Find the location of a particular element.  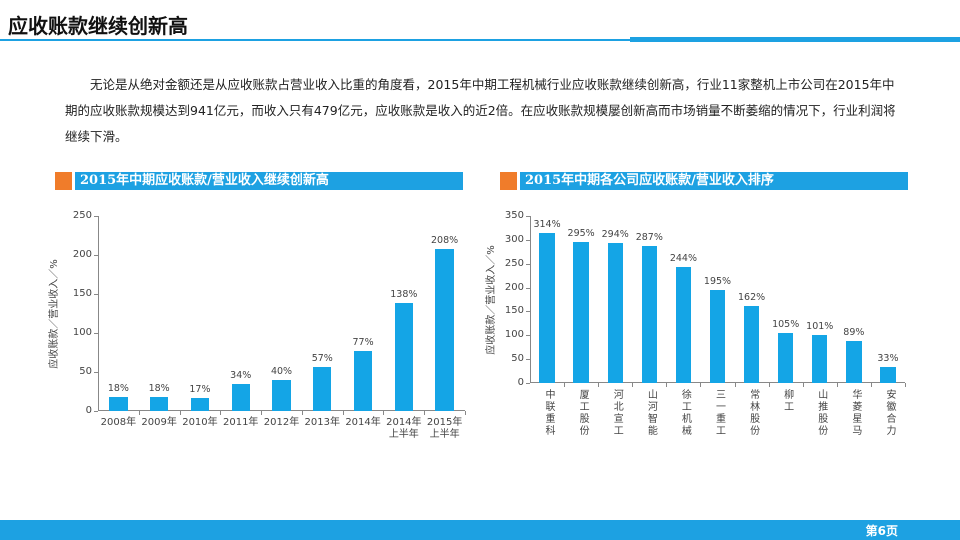

value-label: 34% is located at coordinates (241, 376).